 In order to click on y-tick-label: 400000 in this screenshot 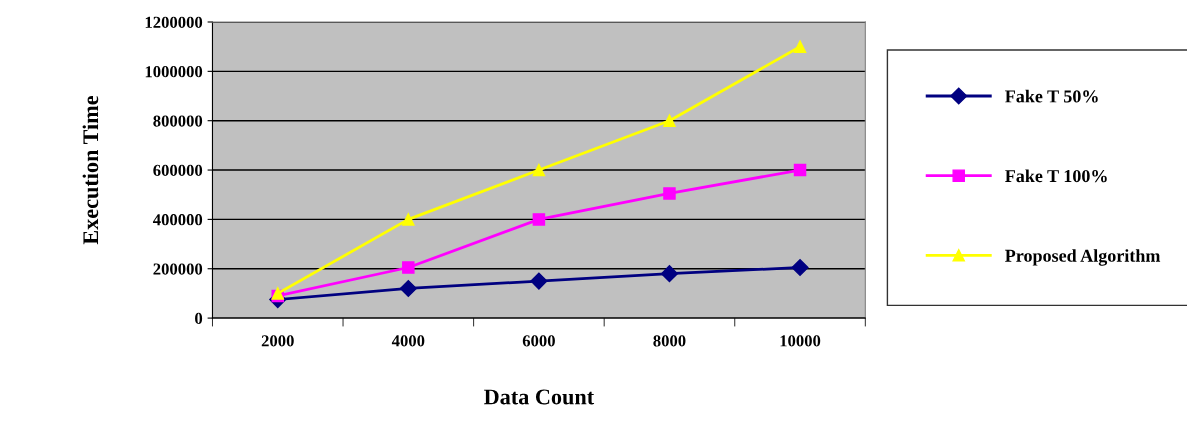, I will do `click(177, 220)`.